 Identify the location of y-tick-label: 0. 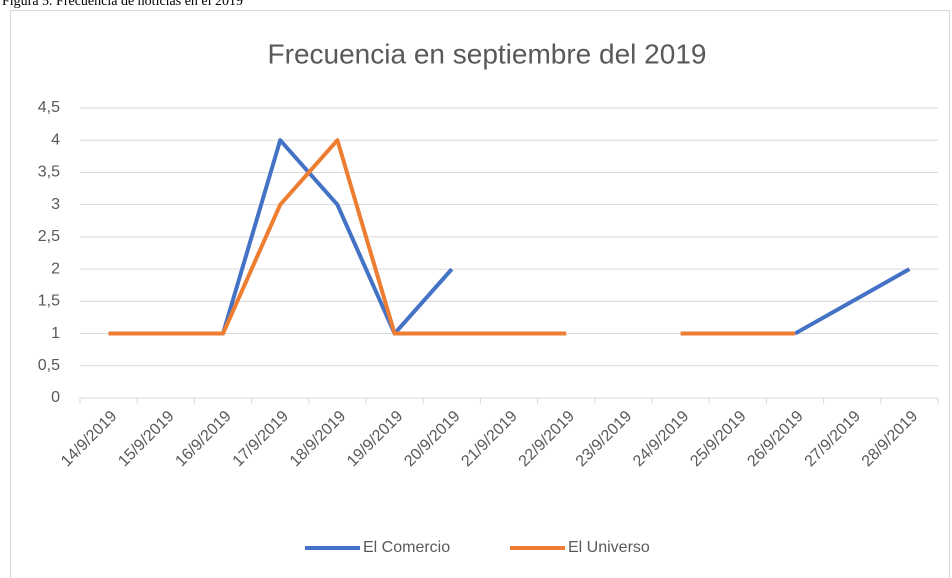
(55, 397).